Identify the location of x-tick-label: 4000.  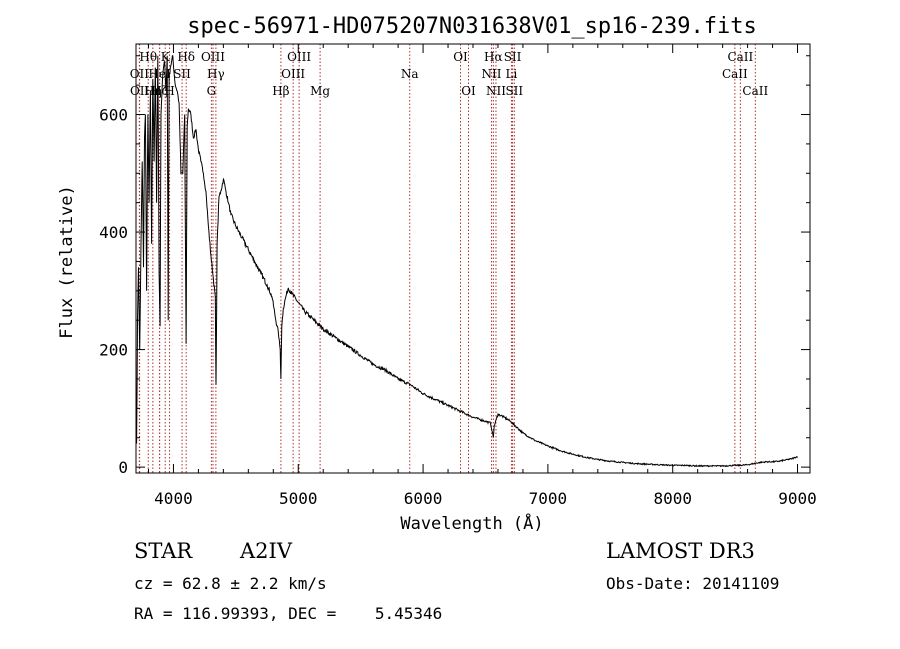
(173, 498).